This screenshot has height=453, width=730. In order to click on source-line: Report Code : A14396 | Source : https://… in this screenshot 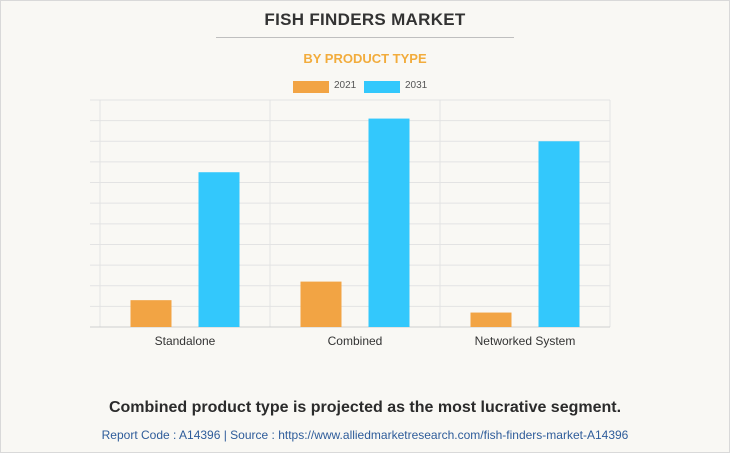, I will do `click(365, 435)`.